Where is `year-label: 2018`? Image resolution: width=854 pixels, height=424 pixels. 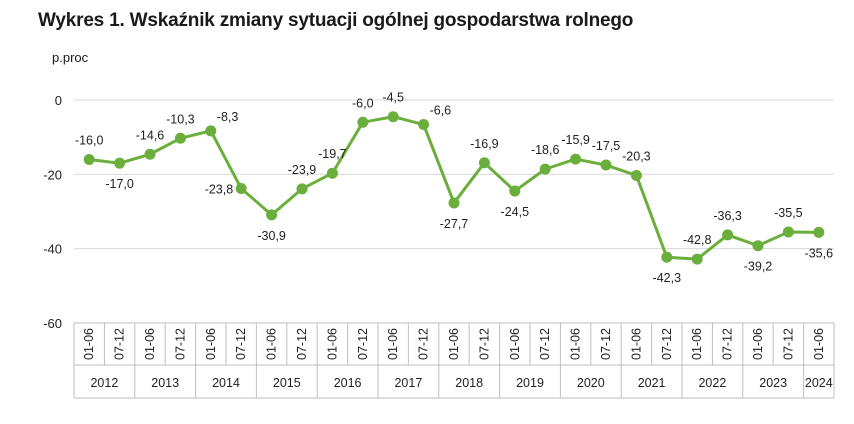
year-label: 2018 is located at coordinates (469, 383).